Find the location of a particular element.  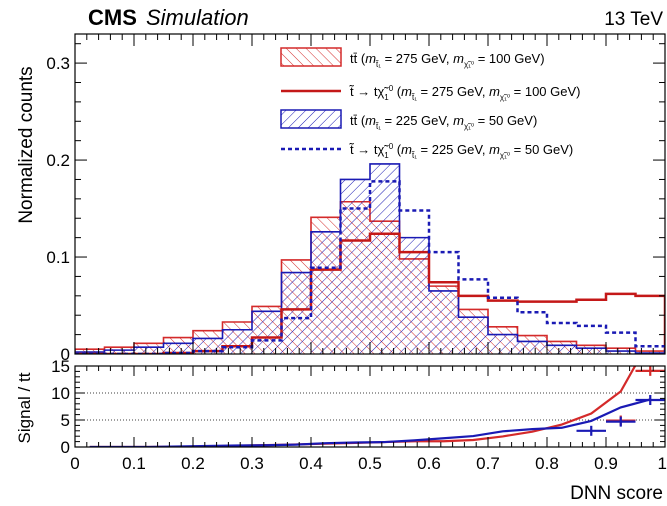

y-tick-label: 0.3 is located at coordinates (58, 63).